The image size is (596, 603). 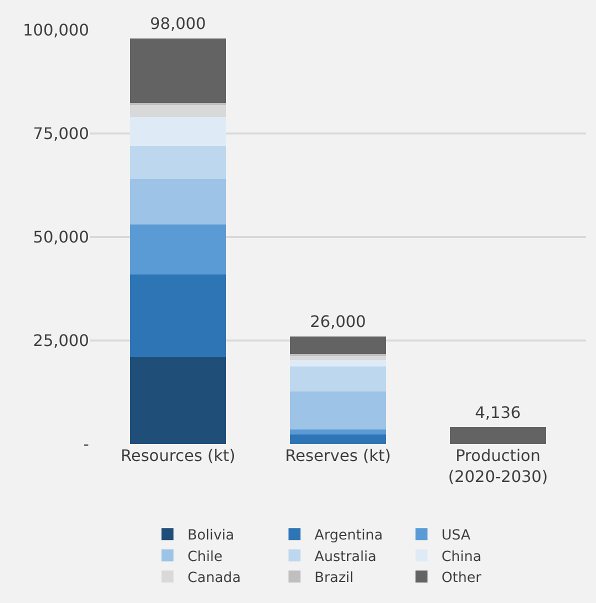 What do you see at coordinates (61, 134) in the screenshot?
I see `y-tick-label: 75,000` at bounding box center [61, 134].